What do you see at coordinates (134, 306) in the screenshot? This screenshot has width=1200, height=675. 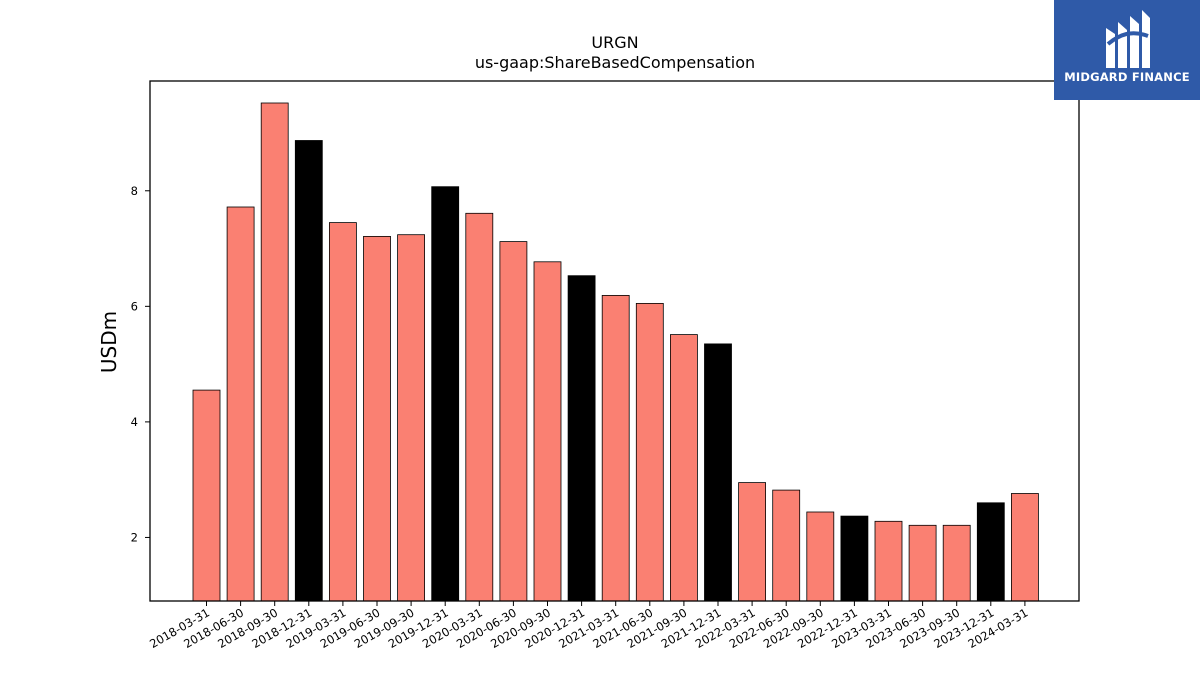 I see `y-tick-label: 6` at bounding box center [134, 306].